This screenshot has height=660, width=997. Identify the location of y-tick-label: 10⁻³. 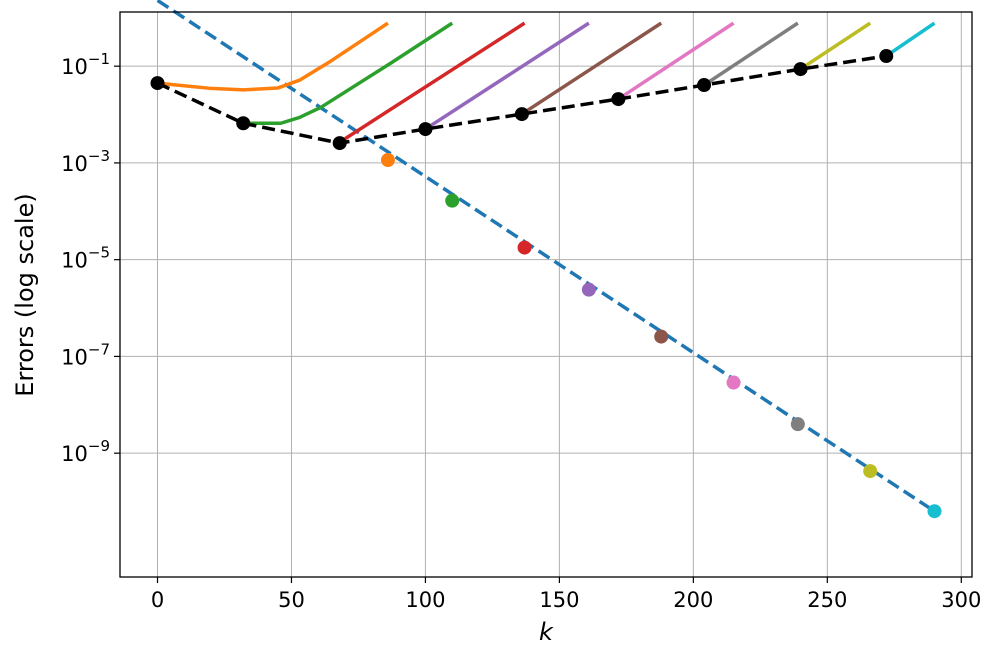
(85, 161).